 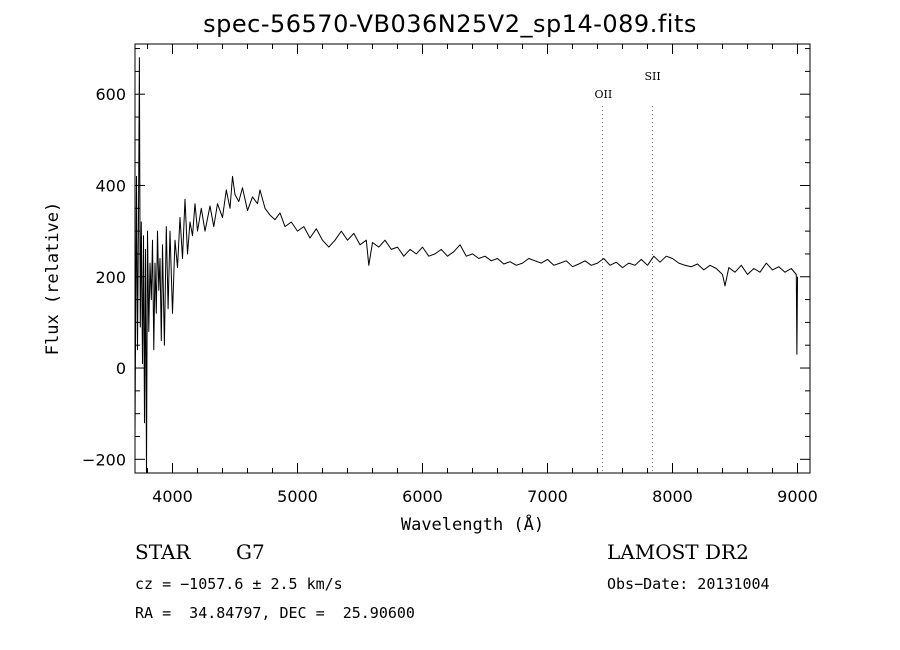 What do you see at coordinates (110, 94) in the screenshot?
I see `y-tick-label: 600` at bounding box center [110, 94].